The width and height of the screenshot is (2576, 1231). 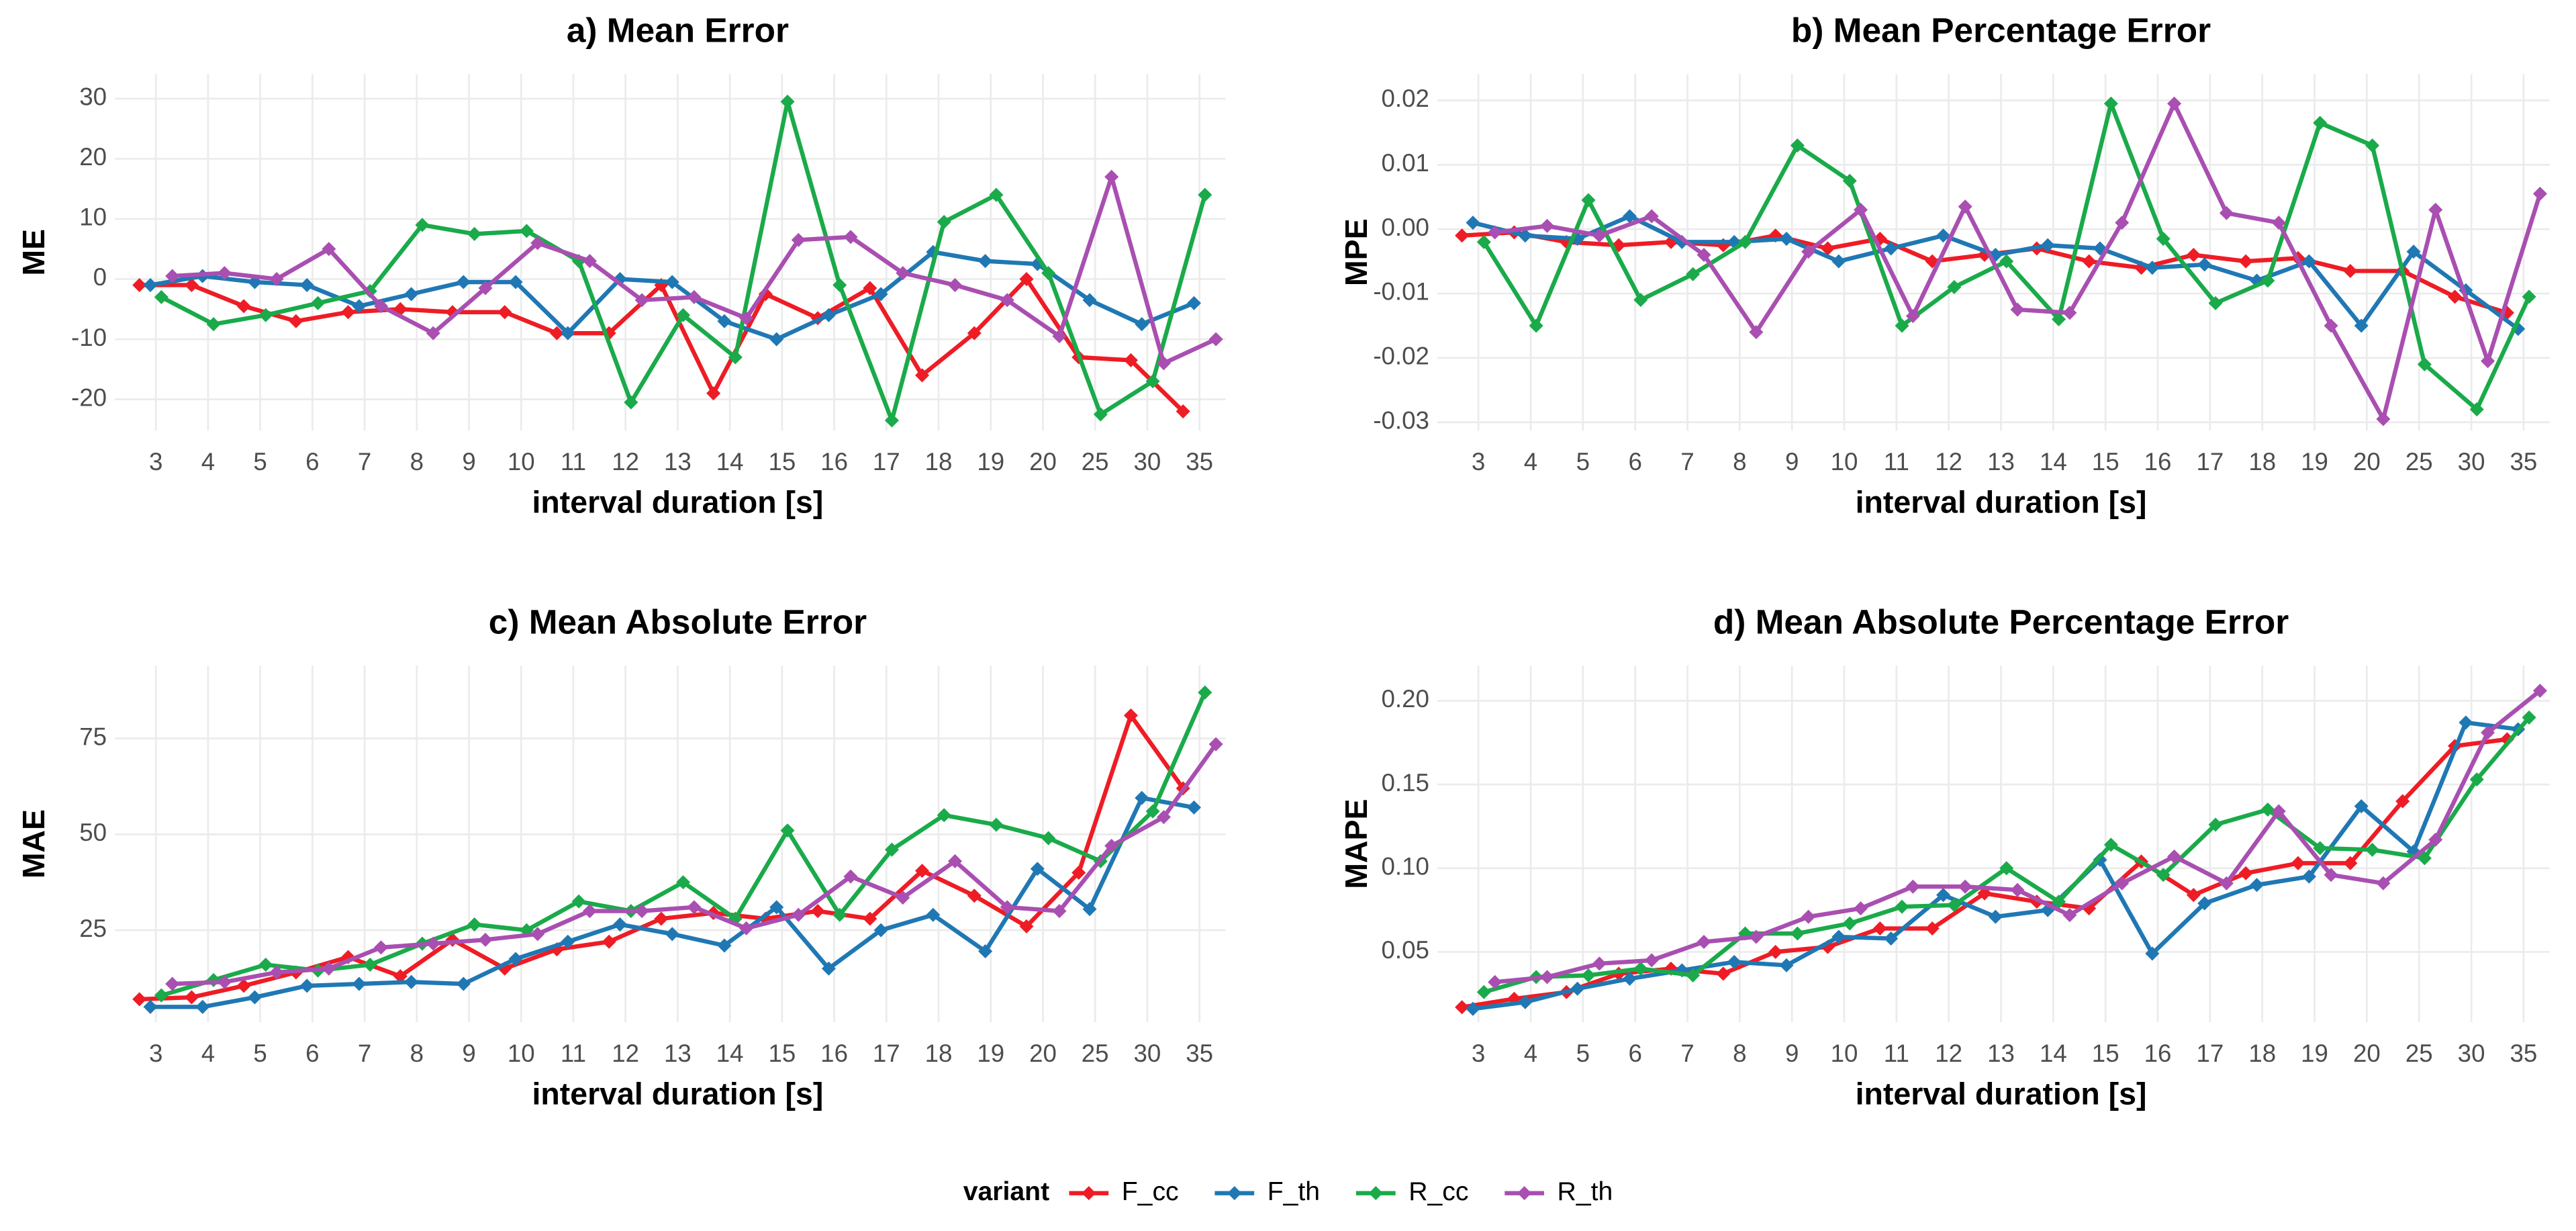 I want to click on y-tick-label: 0.20, so click(x=1405, y=699).